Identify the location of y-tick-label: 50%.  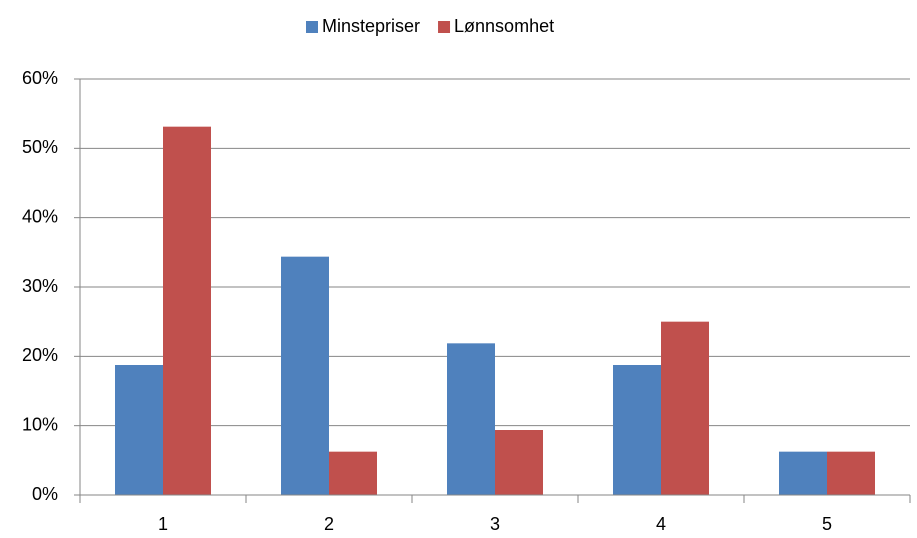
(40, 147).